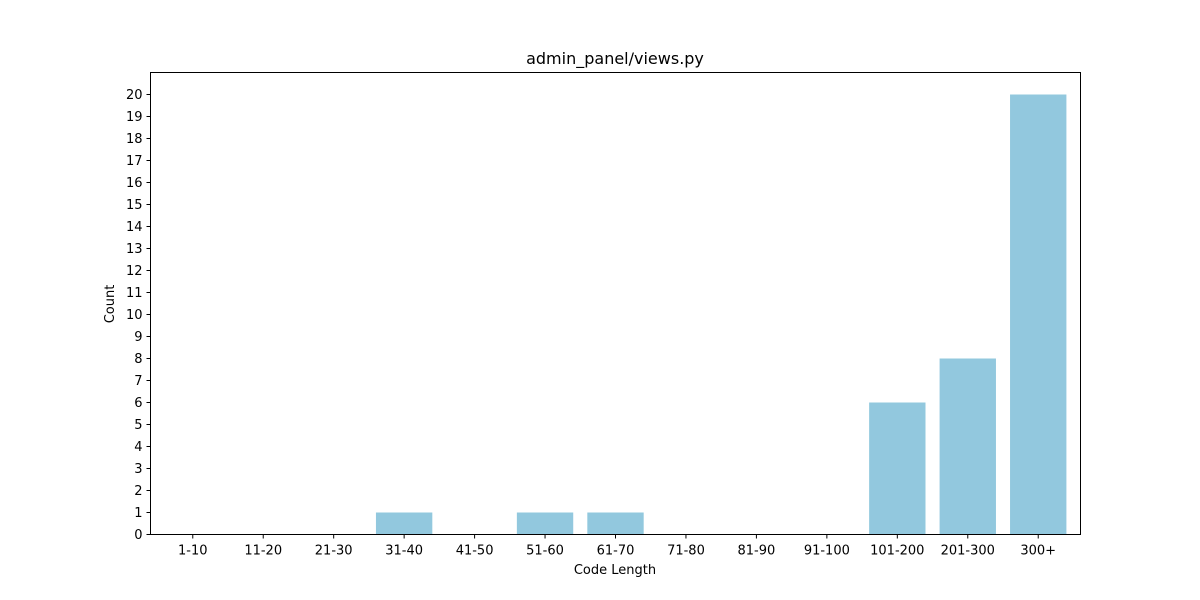 The height and width of the screenshot is (600, 1200). What do you see at coordinates (138, 403) in the screenshot?
I see `y-tick-label: 6` at bounding box center [138, 403].